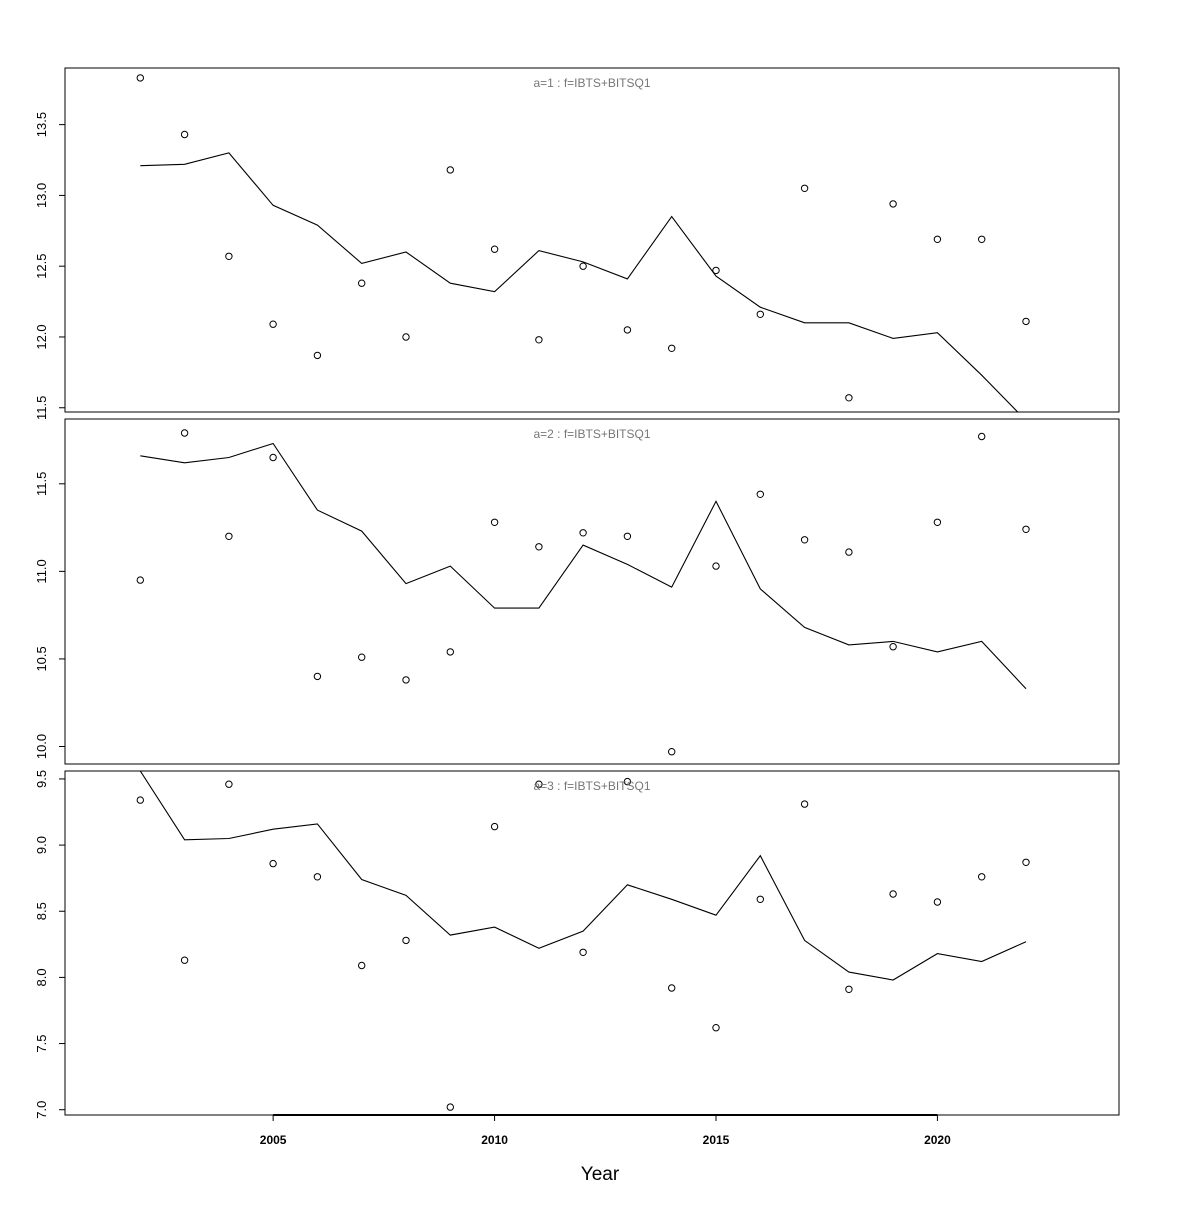 The height and width of the screenshot is (1205, 1200). What do you see at coordinates (41, 779) in the screenshot?
I see `y-tick-label: 9.5` at bounding box center [41, 779].